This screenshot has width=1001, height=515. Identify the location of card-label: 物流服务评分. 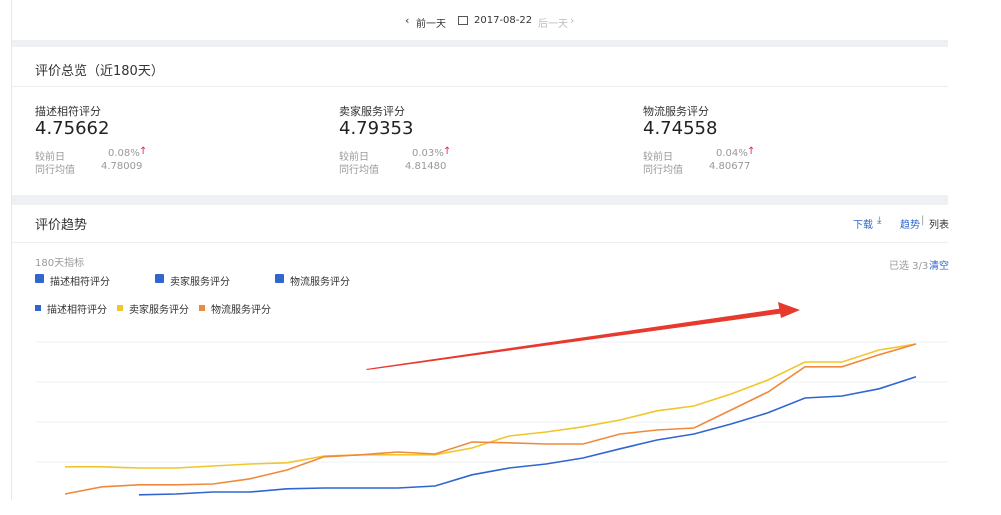
(676, 111).